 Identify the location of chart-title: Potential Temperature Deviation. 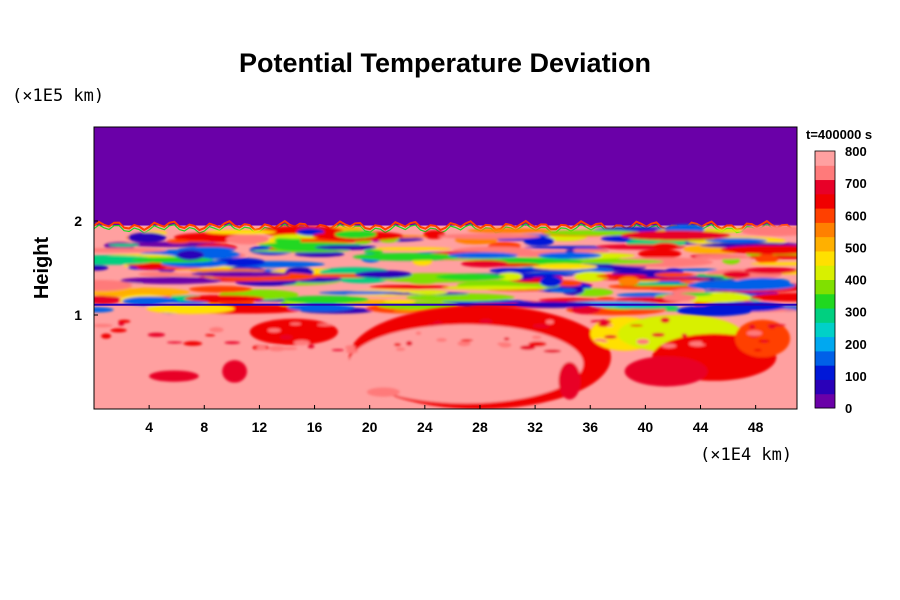
(445, 63).